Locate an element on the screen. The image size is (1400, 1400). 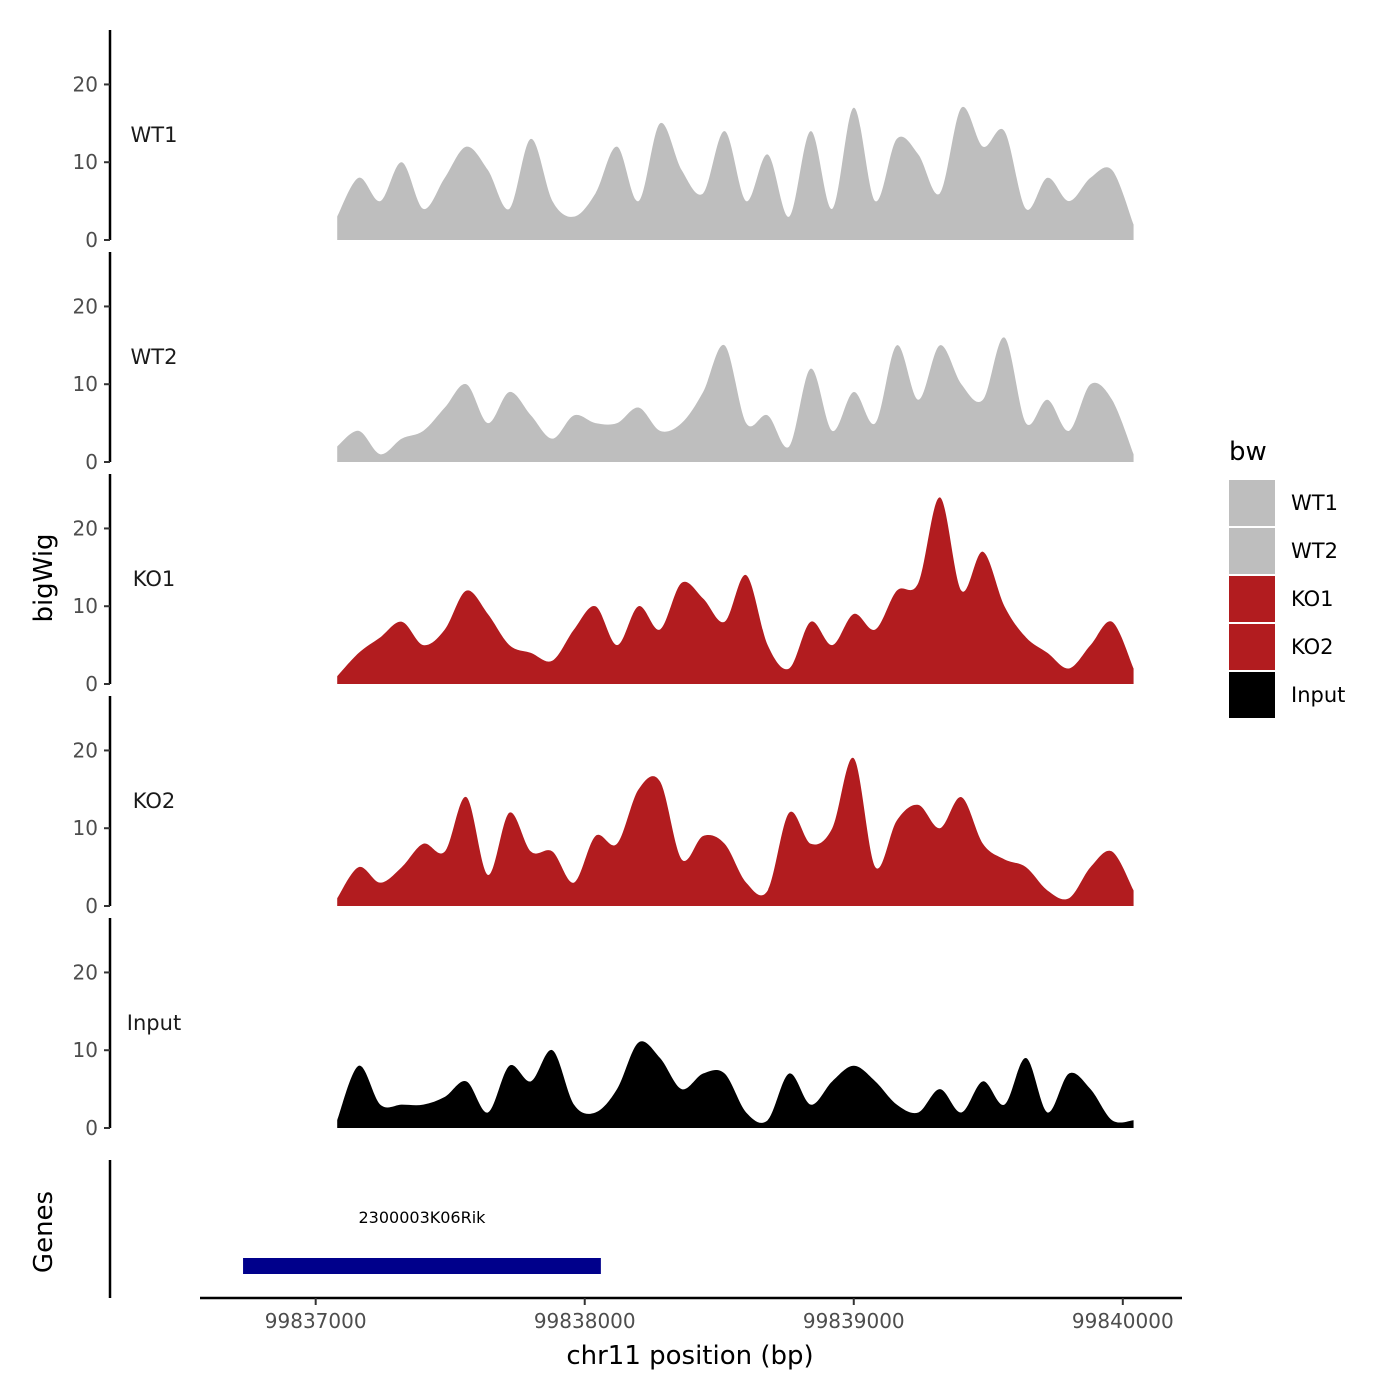
track-label-ko2: KO2 is located at coordinates (154, 801).